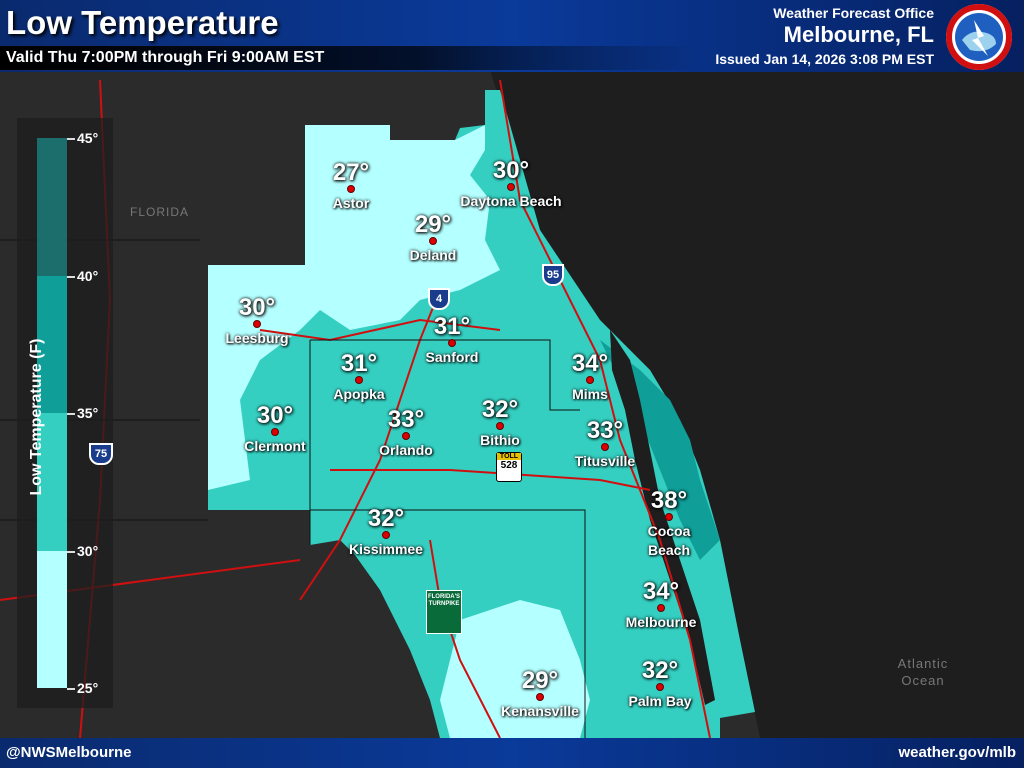 This screenshot has width=1024, height=768. I want to click on legend-tick: 30°, so click(82, 551).